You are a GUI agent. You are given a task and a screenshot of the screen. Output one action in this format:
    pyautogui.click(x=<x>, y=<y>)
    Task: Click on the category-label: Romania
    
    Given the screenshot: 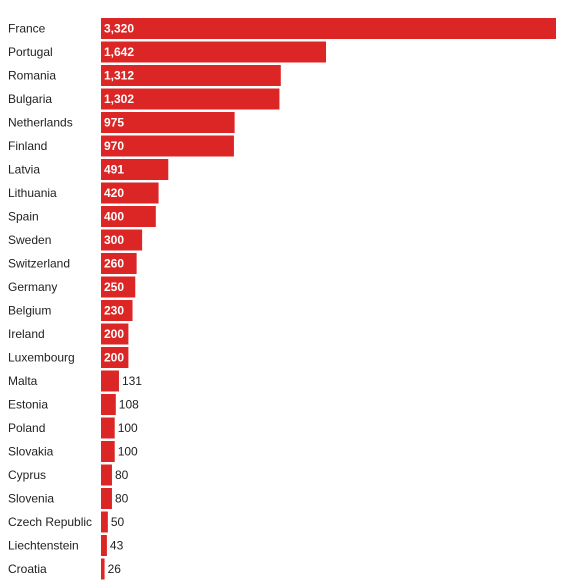 What is the action you would take?
    pyautogui.click(x=32, y=76)
    